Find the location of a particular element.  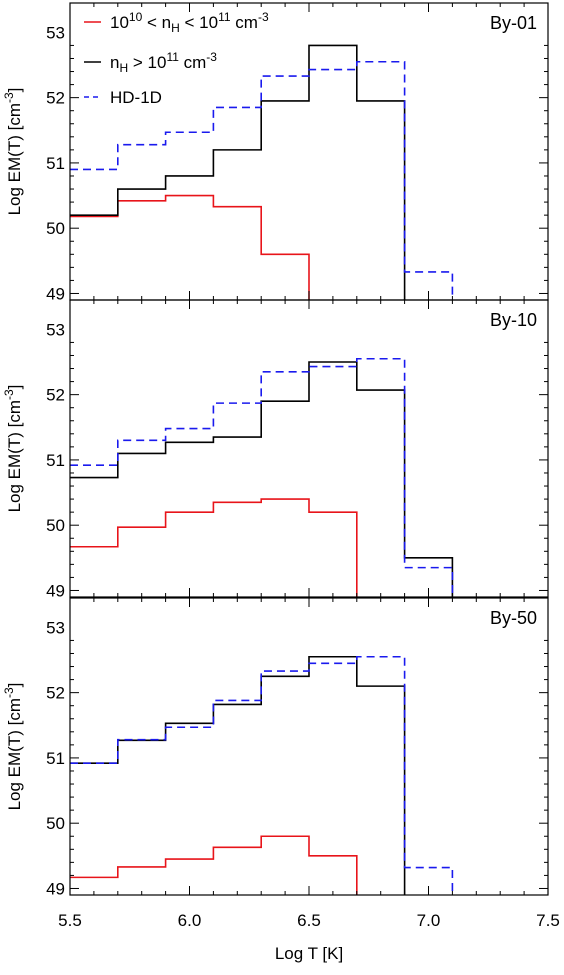

x-tick-label: 6.0 is located at coordinates (190, 920).